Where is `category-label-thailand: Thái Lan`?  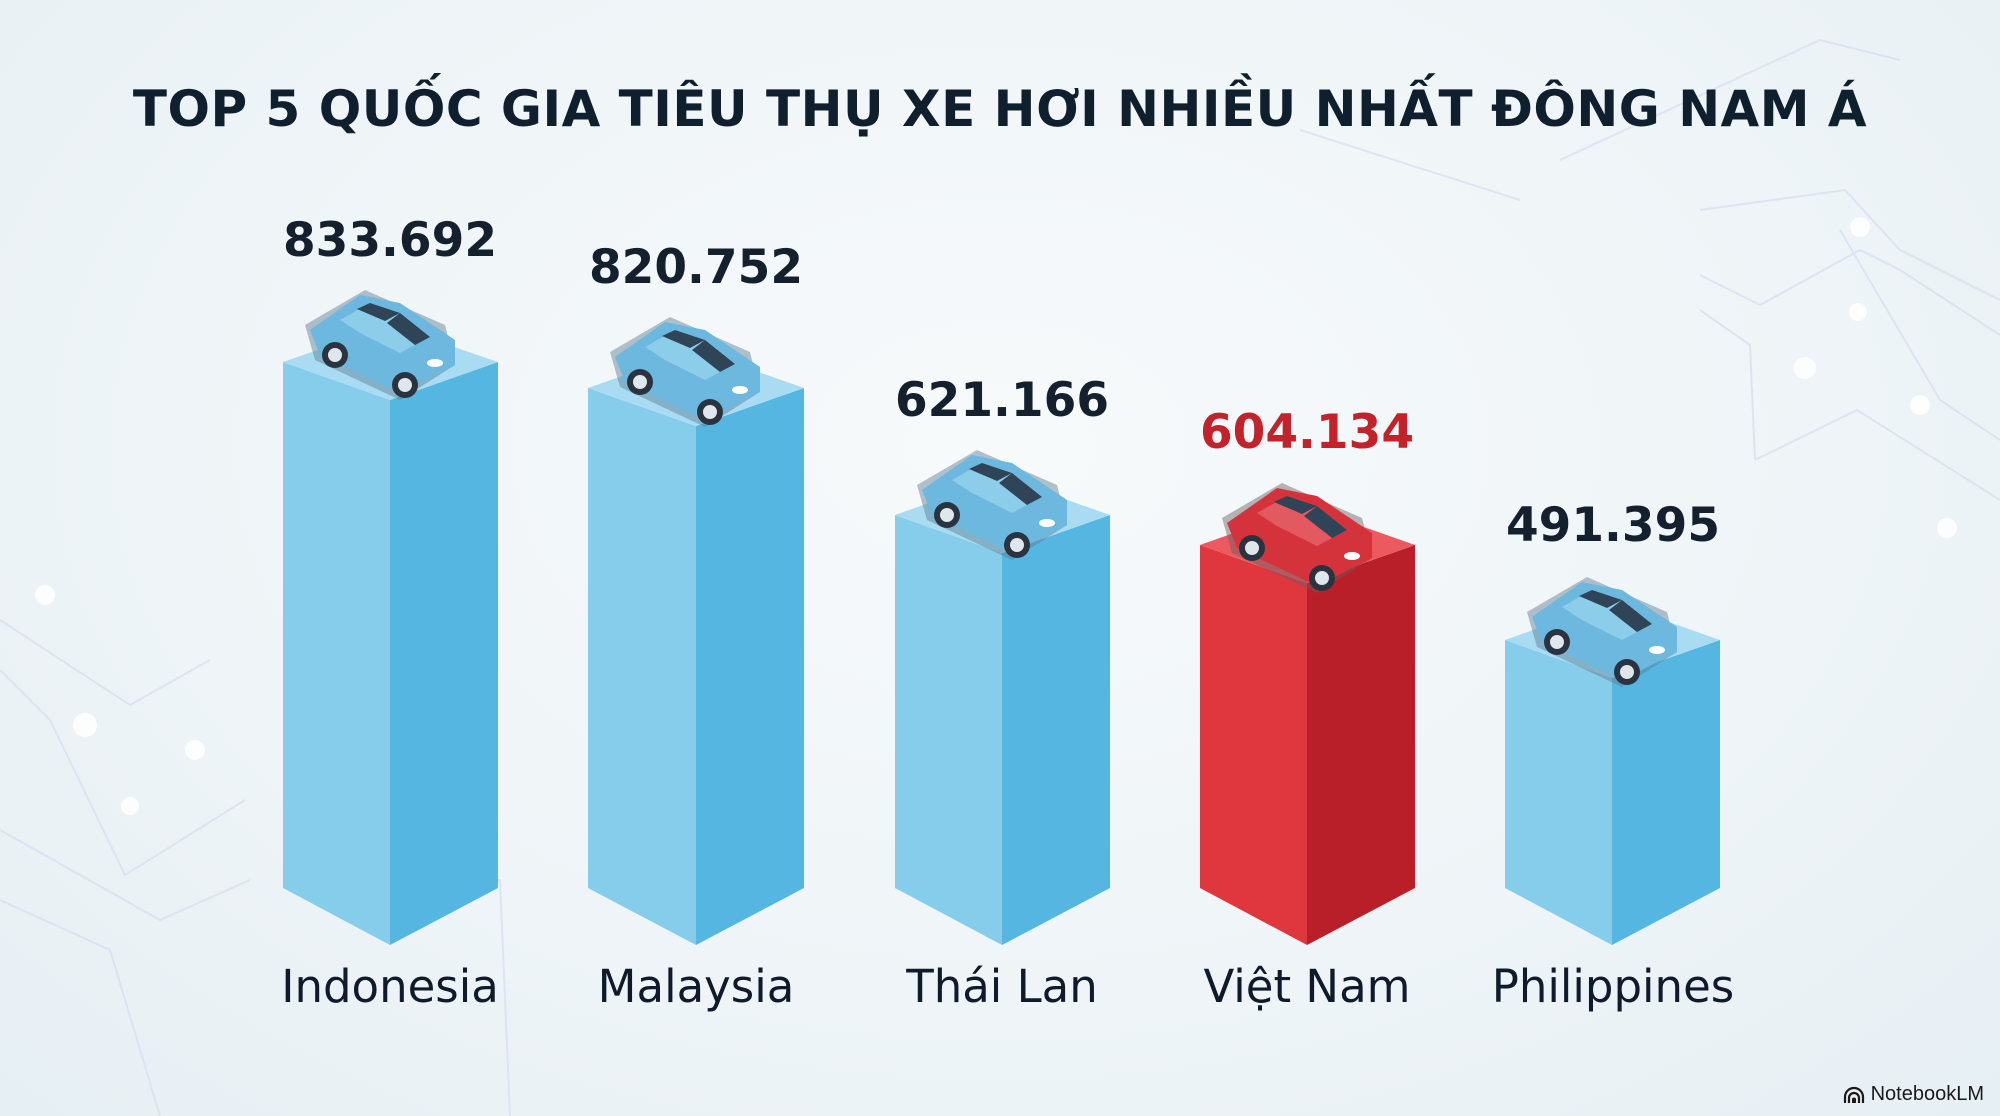
category-label-thailand: Thái Lan is located at coordinates (1002, 986).